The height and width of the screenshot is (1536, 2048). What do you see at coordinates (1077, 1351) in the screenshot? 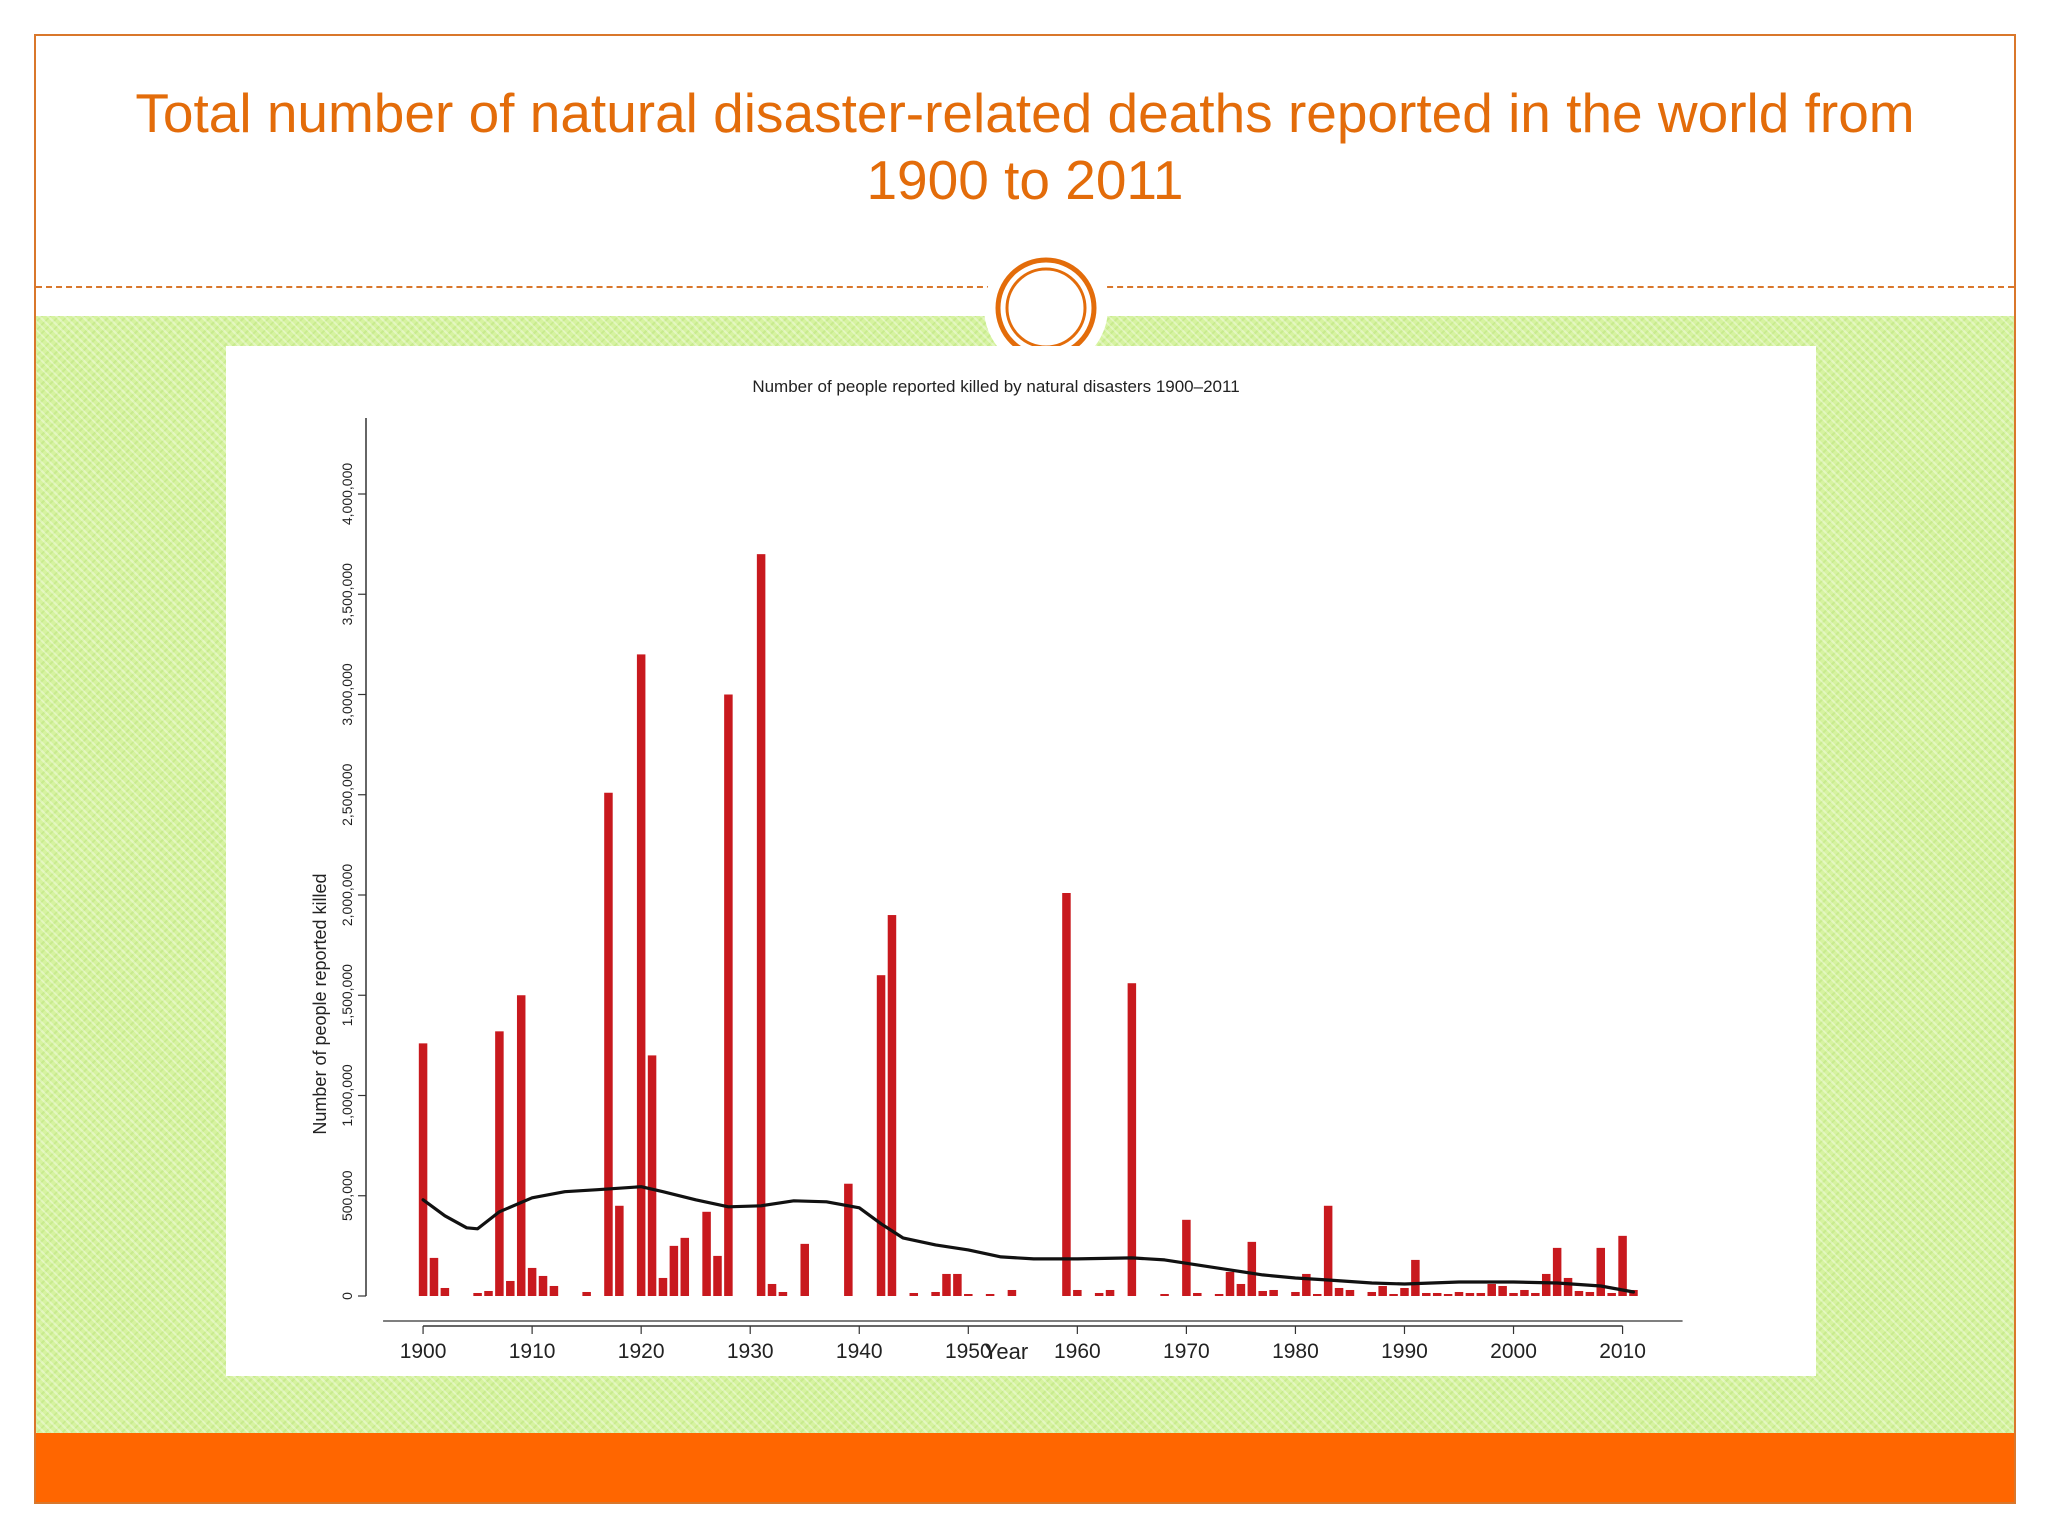
I see `x-tick-label: 1960` at bounding box center [1077, 1351].